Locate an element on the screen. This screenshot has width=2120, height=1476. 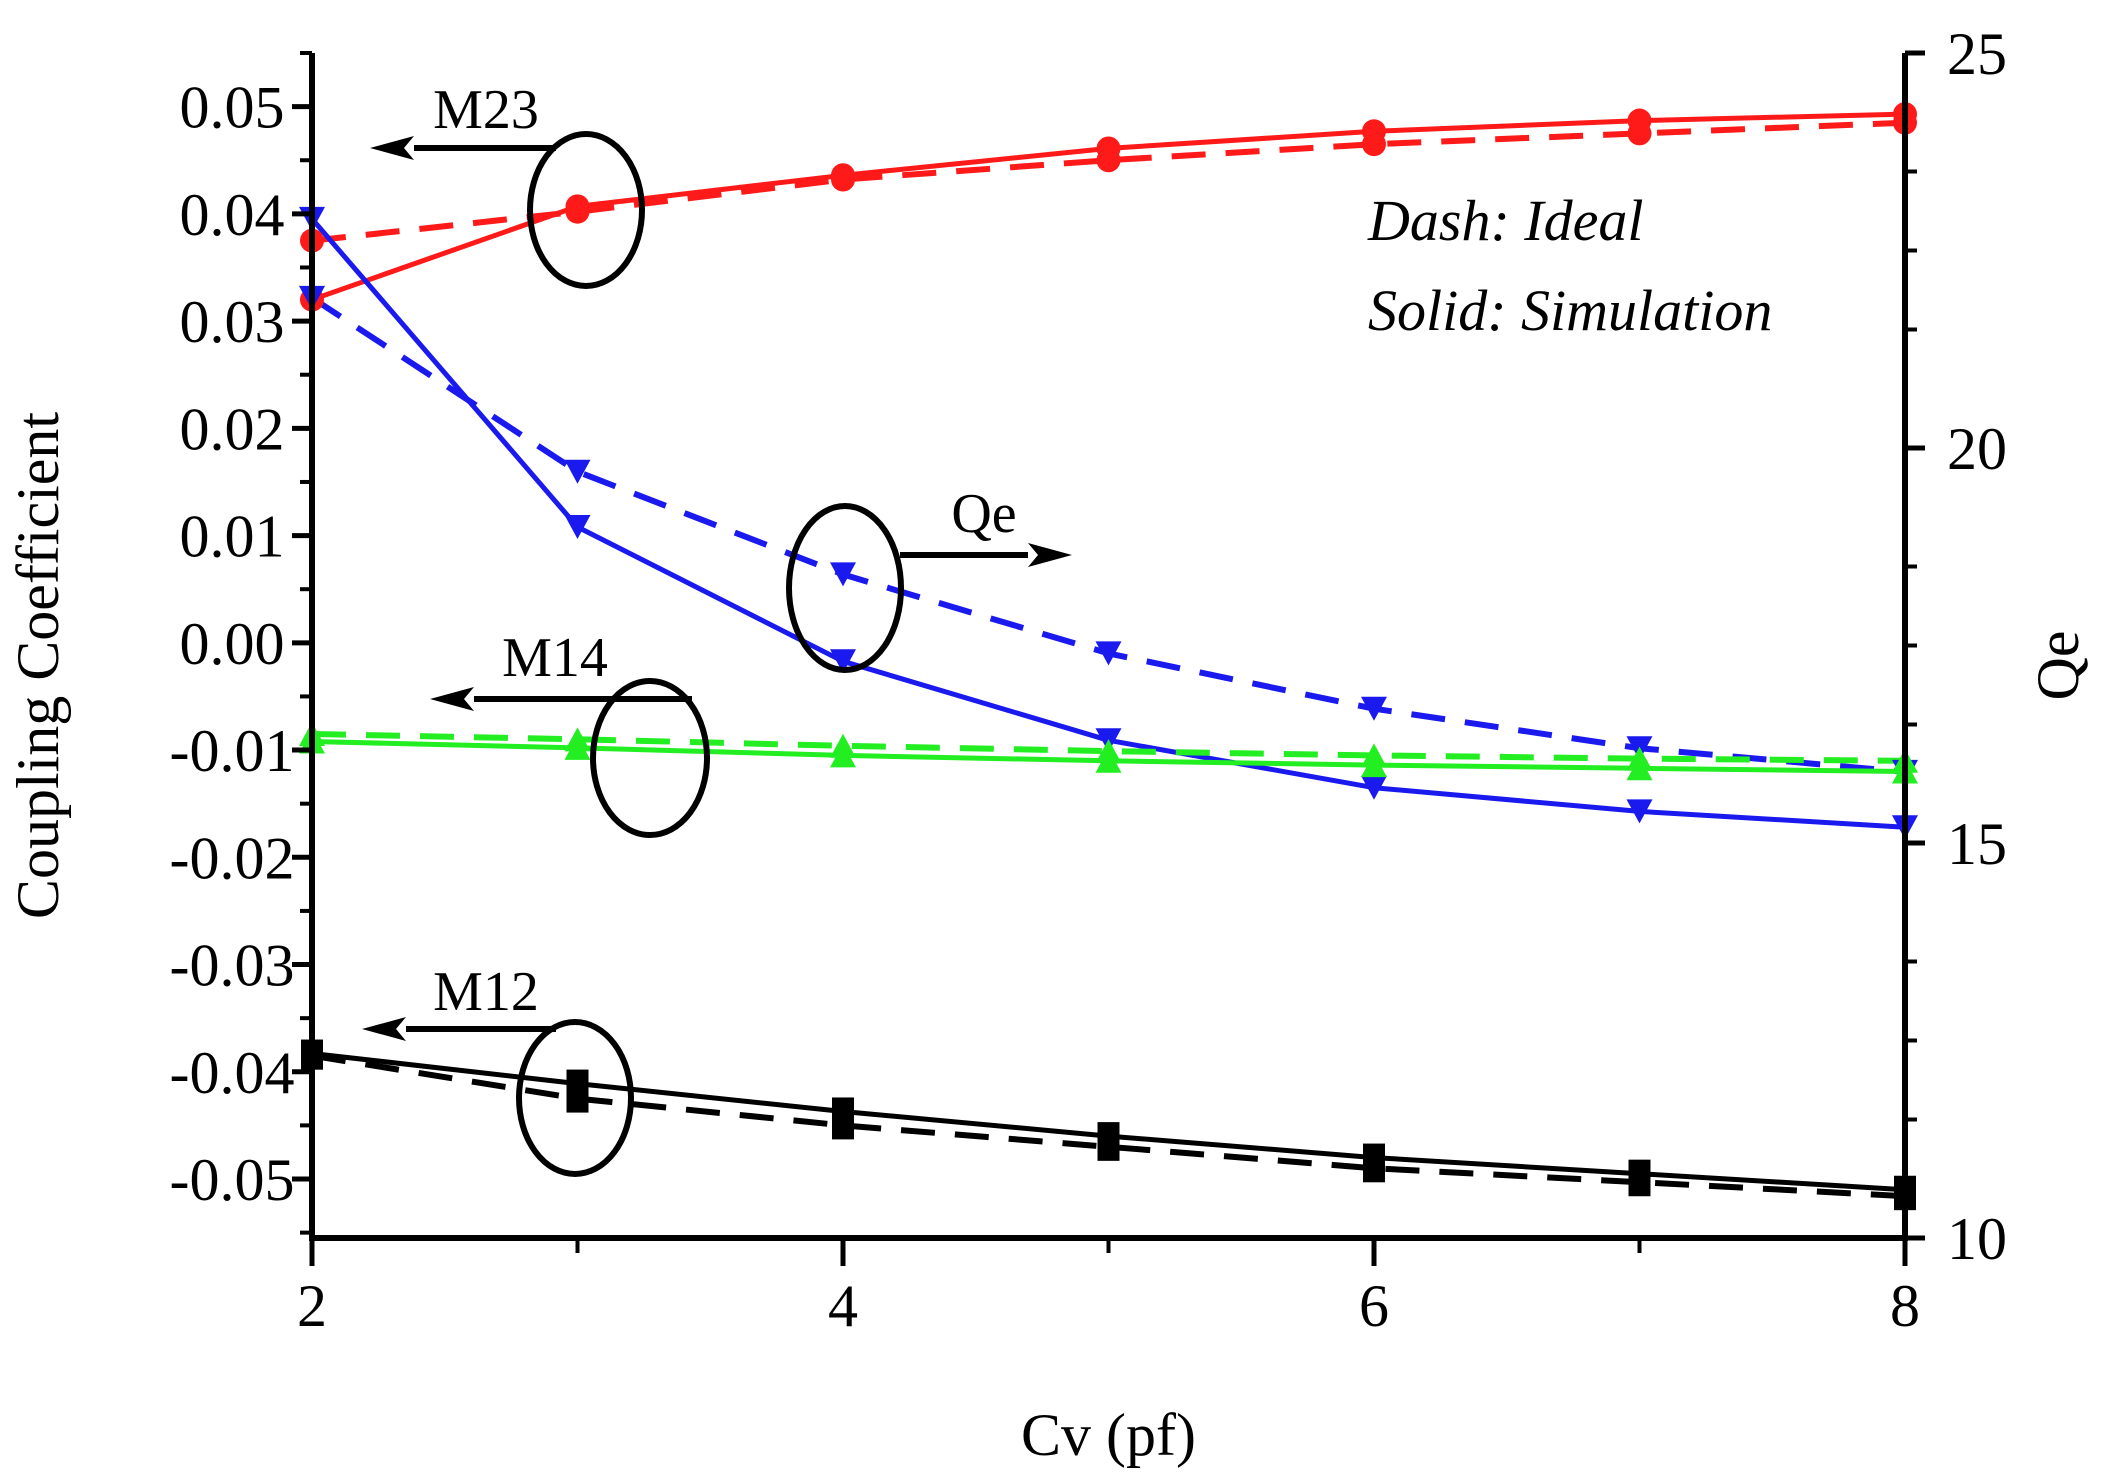
annotation-m12-arrow-head is located at coordinates (384, 1029).